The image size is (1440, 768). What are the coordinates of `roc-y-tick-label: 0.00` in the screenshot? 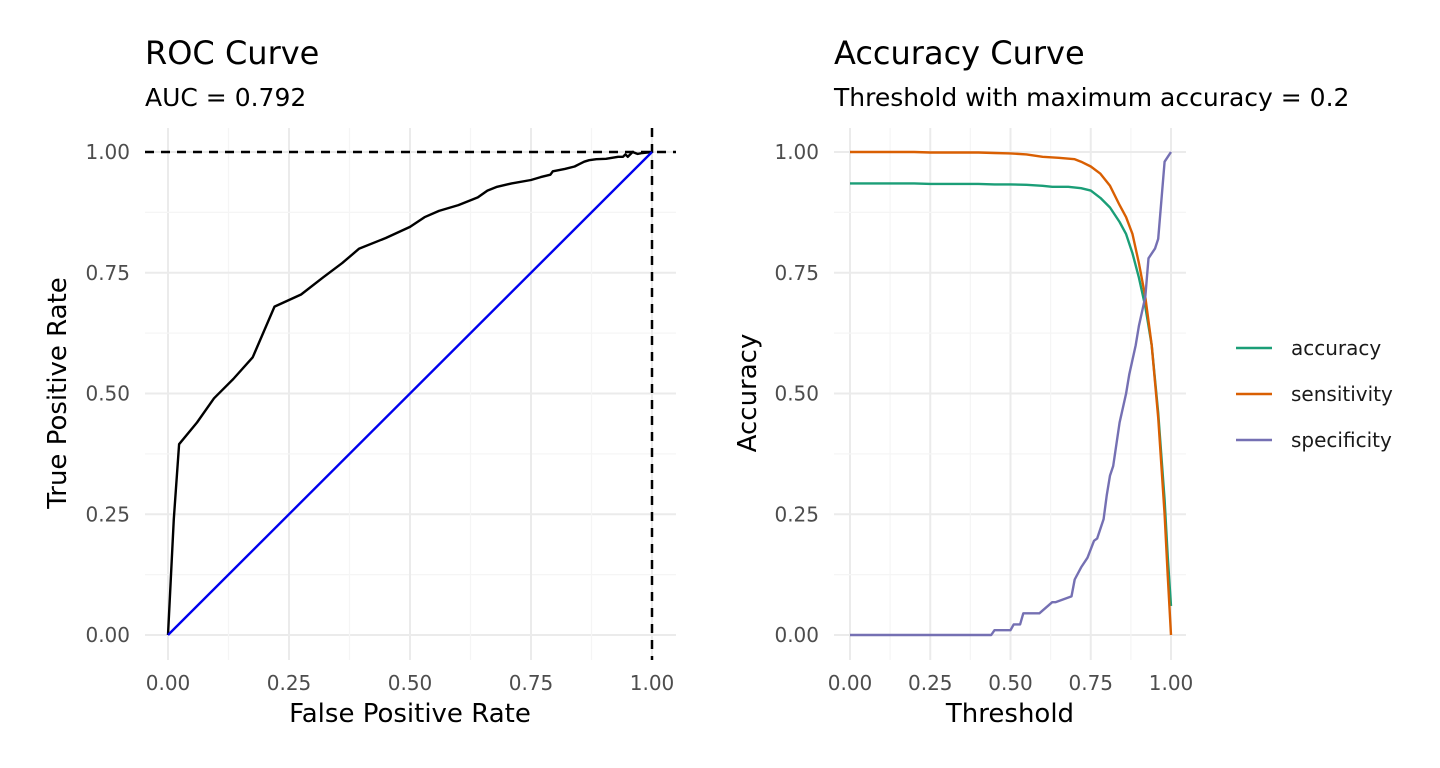 It's located at (107, 635).